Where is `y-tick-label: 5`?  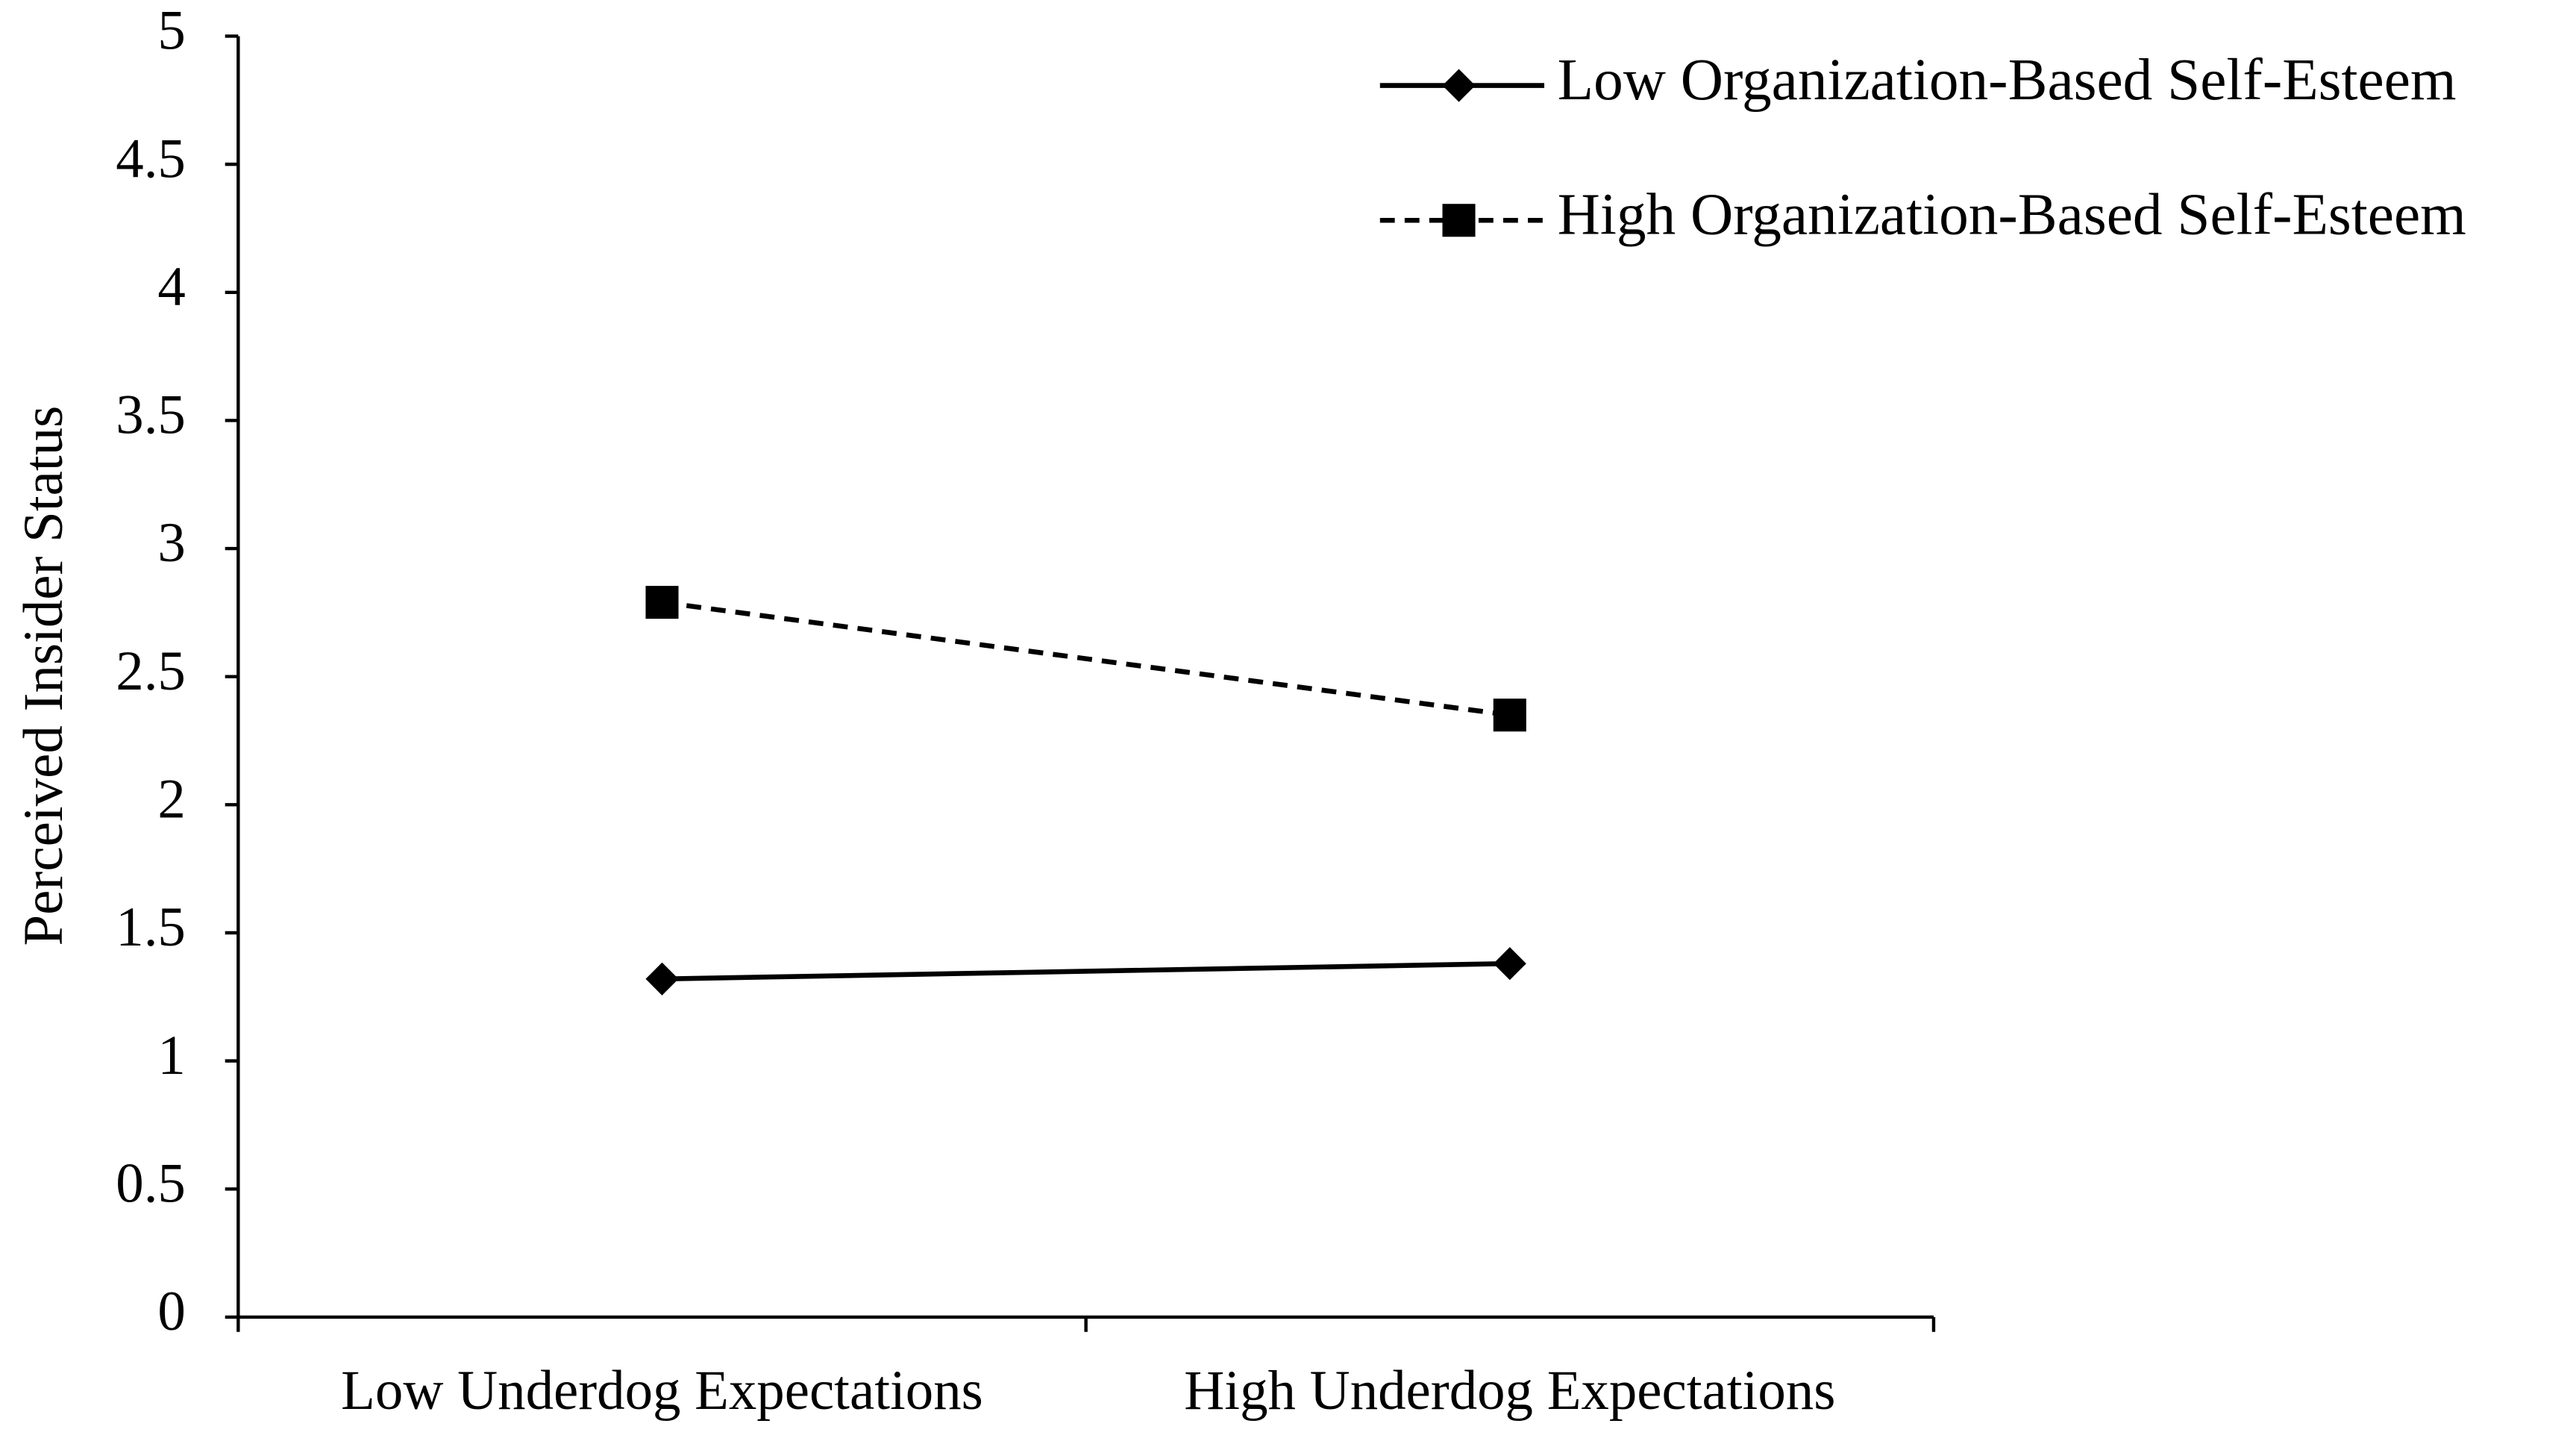 y-tick-label: 5 is located at coordinates (171, 31).